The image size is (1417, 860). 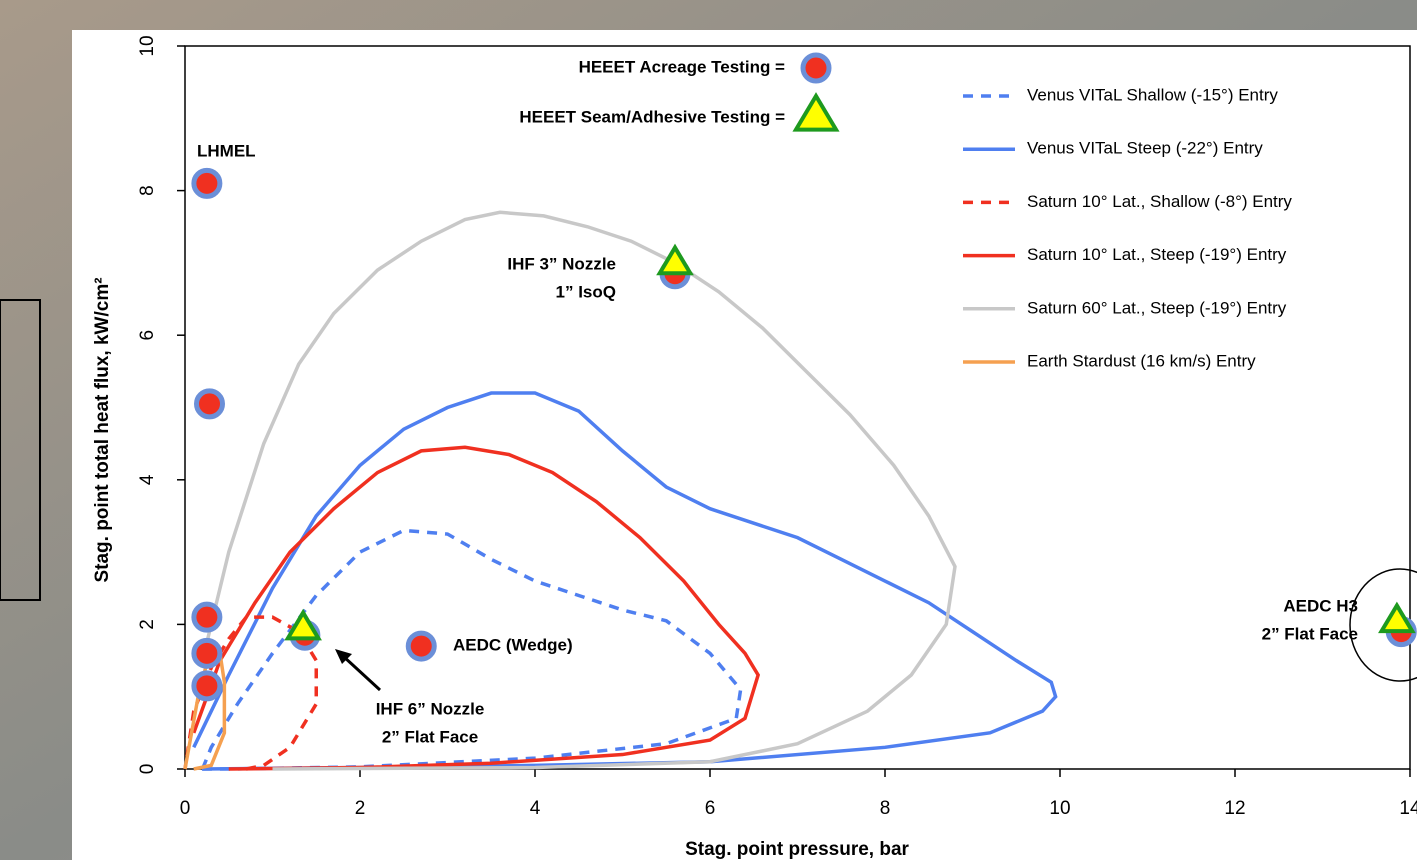 I want to click on y-tick-label: 4, so click(x=147, y=479).